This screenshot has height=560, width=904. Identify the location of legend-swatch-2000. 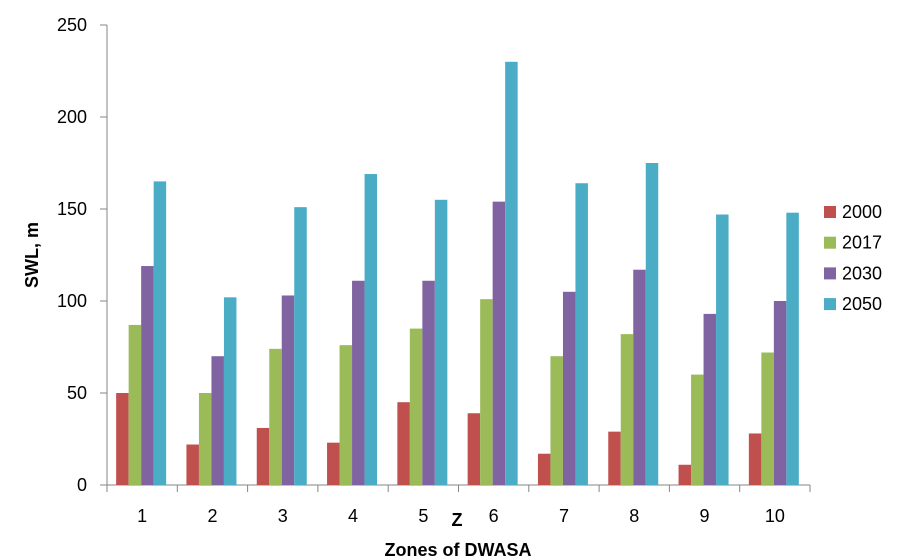
(830, 212).